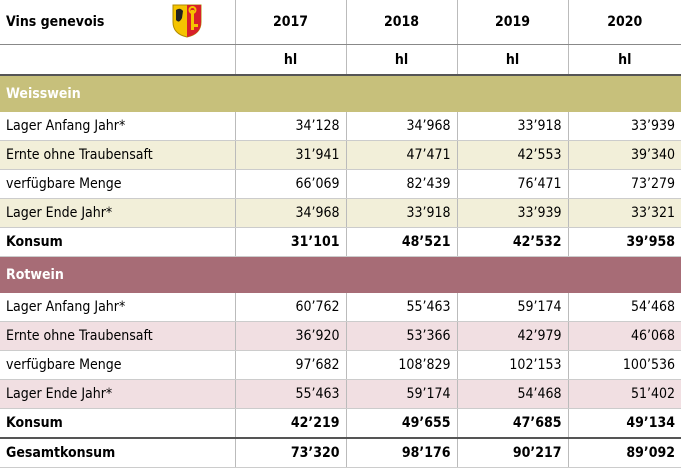  Describe the element at coordinates (401, 22) in the screenshot. I see `year-header: 2018` at that location.